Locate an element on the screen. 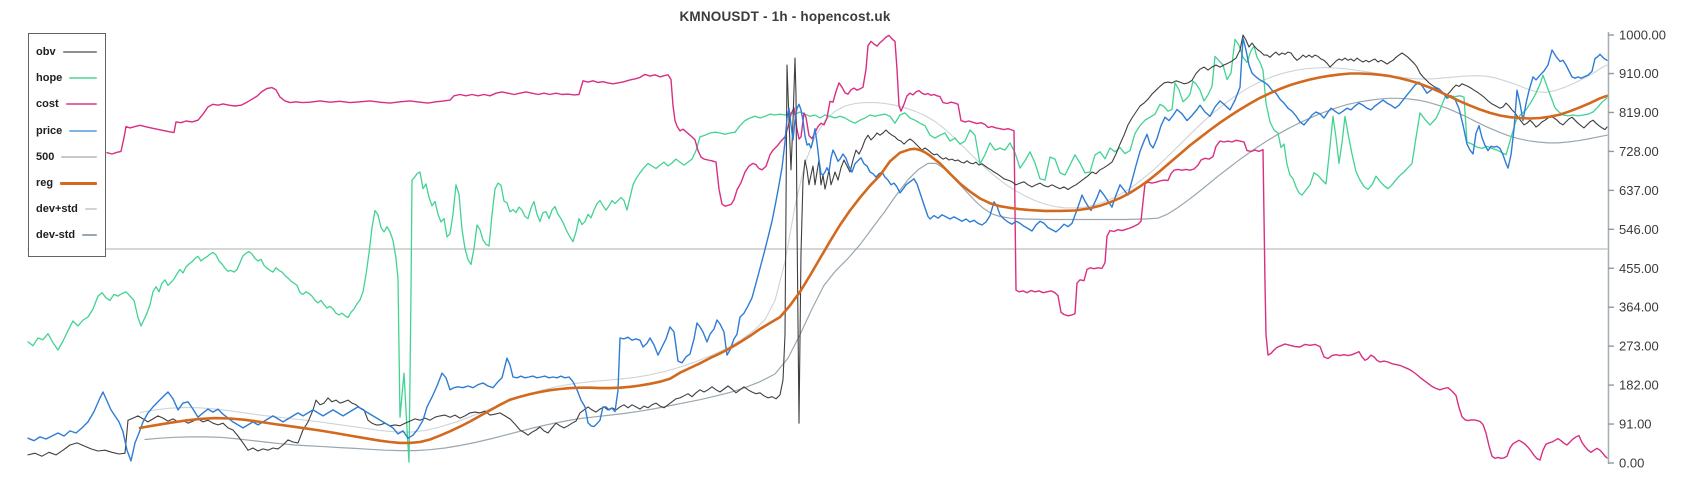 This screenshot has height=500, width=1700. y-axis-label: 273.00 is located at coordinates (1639, 346).